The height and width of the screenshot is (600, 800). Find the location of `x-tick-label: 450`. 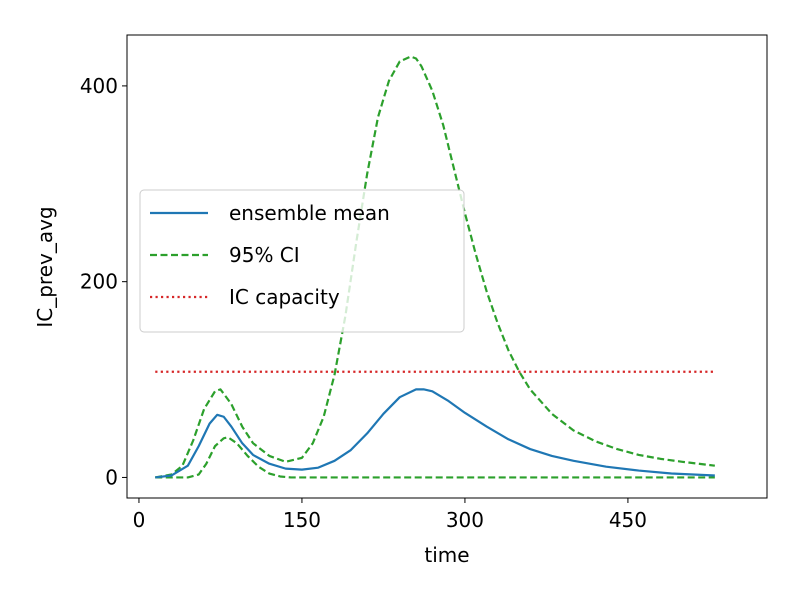

x-tick-label: 450 is located at coordinates (628, 520).